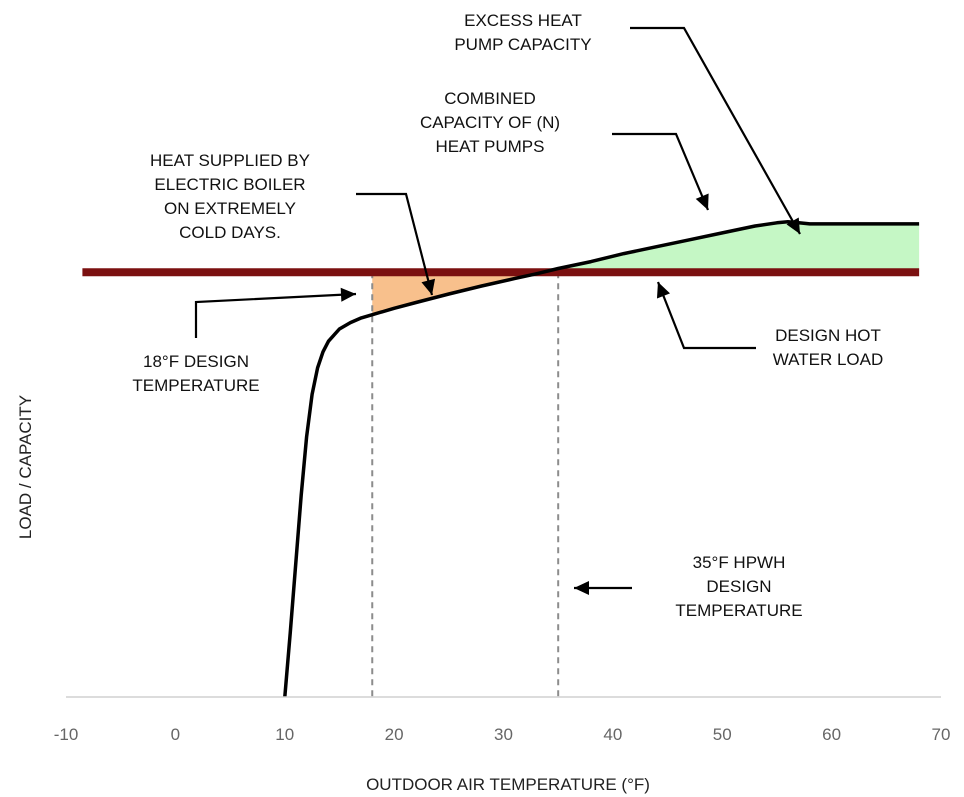 This screenshot has height=797, width=964. I want to click on fill-layer, so click(646, 268).